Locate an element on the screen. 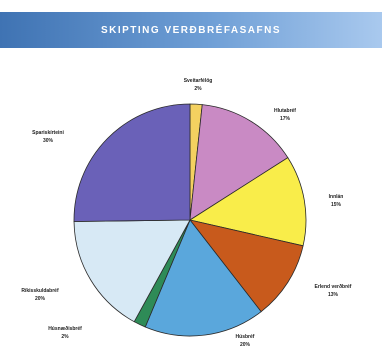 This screenshot has width=382, height=355. slice-value-label: 15% is located at coordinates (336, 205).